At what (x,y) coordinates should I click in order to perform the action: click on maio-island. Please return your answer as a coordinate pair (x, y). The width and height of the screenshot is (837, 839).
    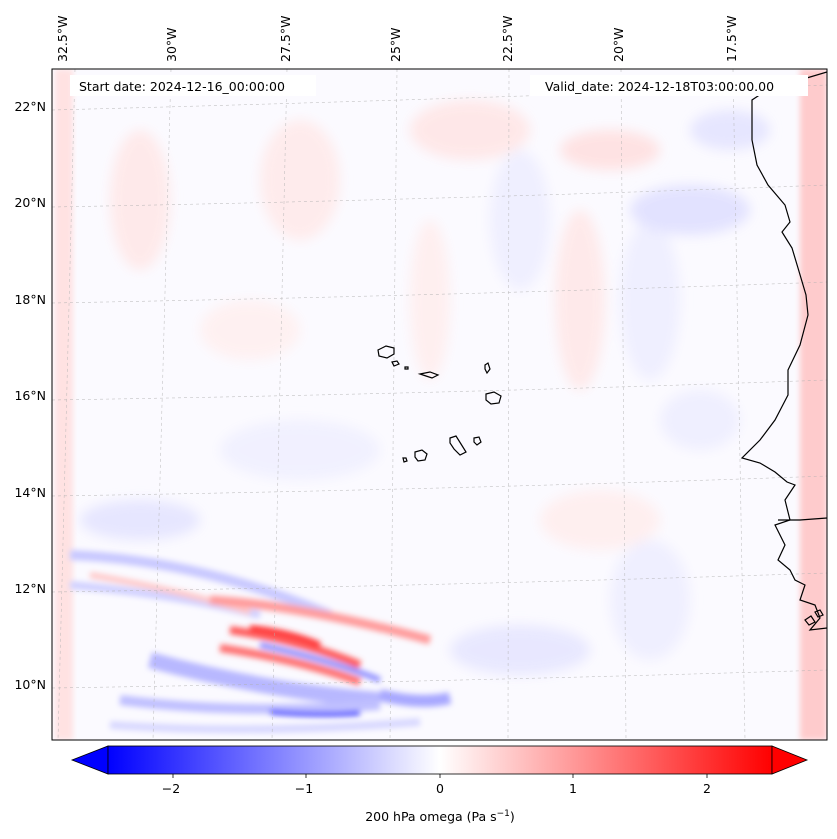
    Looking at the image, I should click on (477, 441).